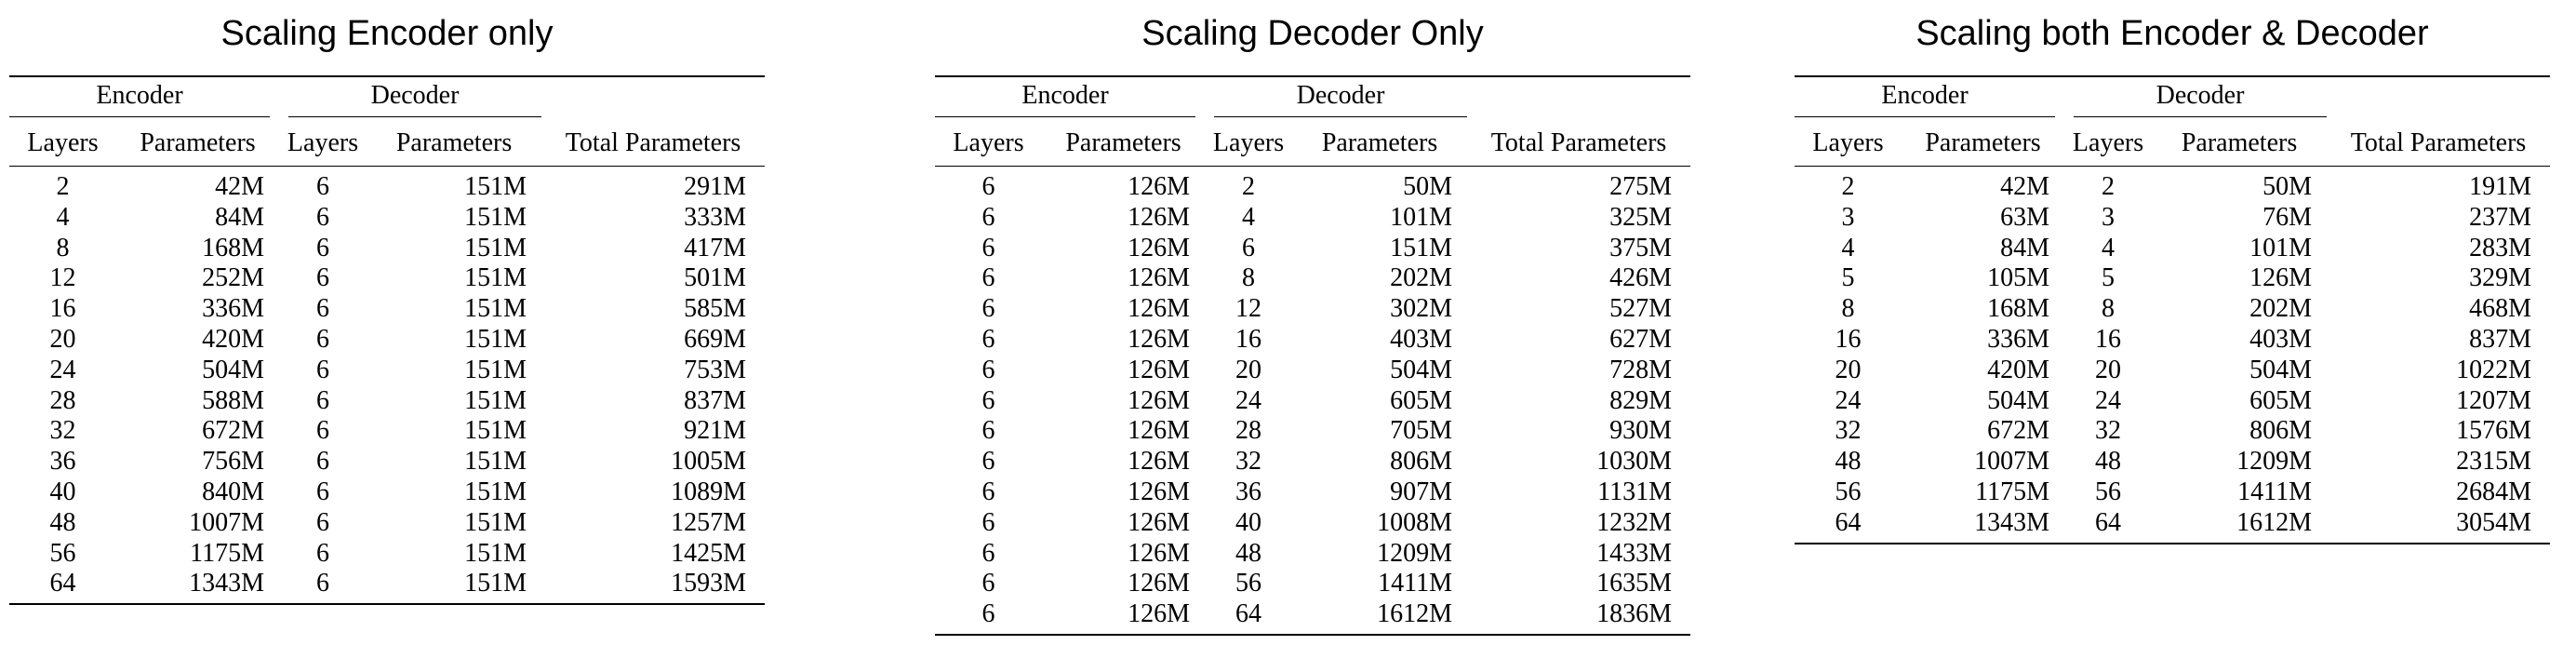 The image size is (2576, 645). What do you see at coordinates (2172, 187) in the screenshot?
I see `table-row: 2 42M 2 50M 191M` at bounding box center [2172, 187].